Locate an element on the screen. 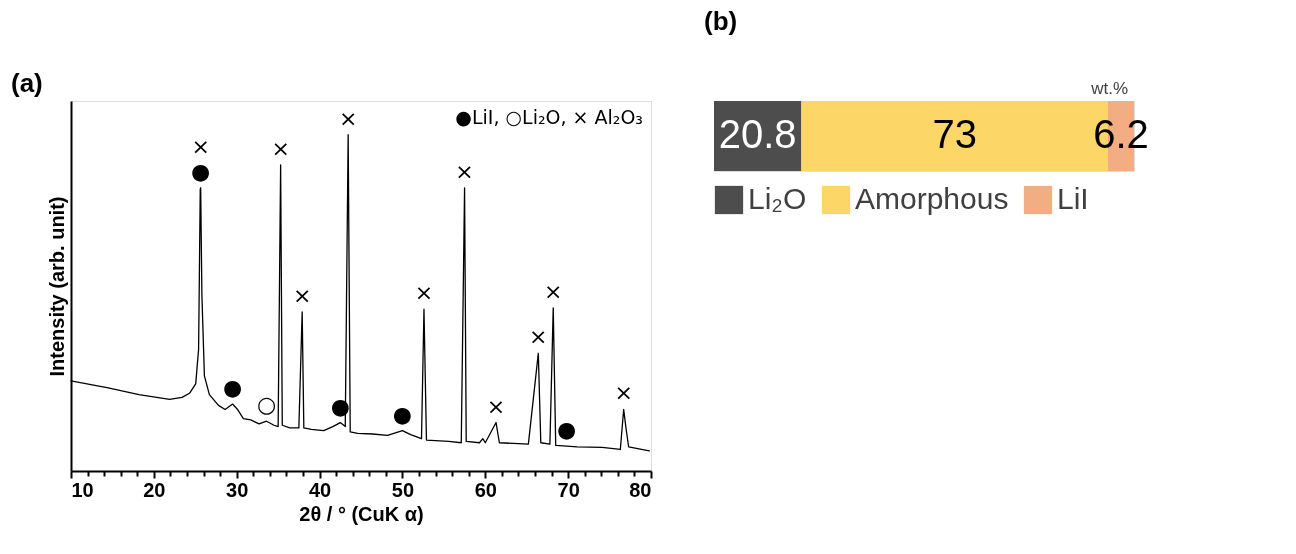 The height and width of the screenshot is (554, 1296). legend-label: LiI is located at coordinates (1073, 198).